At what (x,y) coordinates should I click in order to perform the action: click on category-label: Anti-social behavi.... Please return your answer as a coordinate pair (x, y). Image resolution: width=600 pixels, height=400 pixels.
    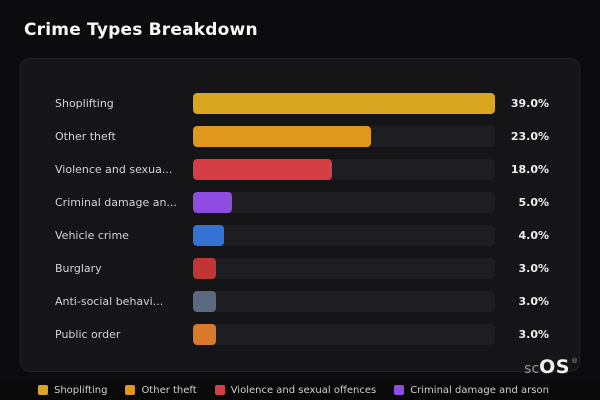
    Looking at the image, I should click on (109, 301).